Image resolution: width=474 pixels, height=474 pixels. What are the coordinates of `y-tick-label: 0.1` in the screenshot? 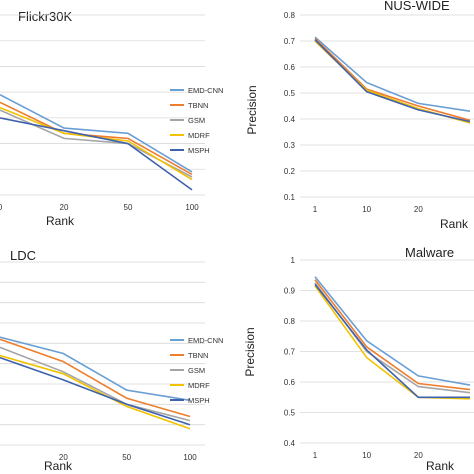 It's located at (290, 197).